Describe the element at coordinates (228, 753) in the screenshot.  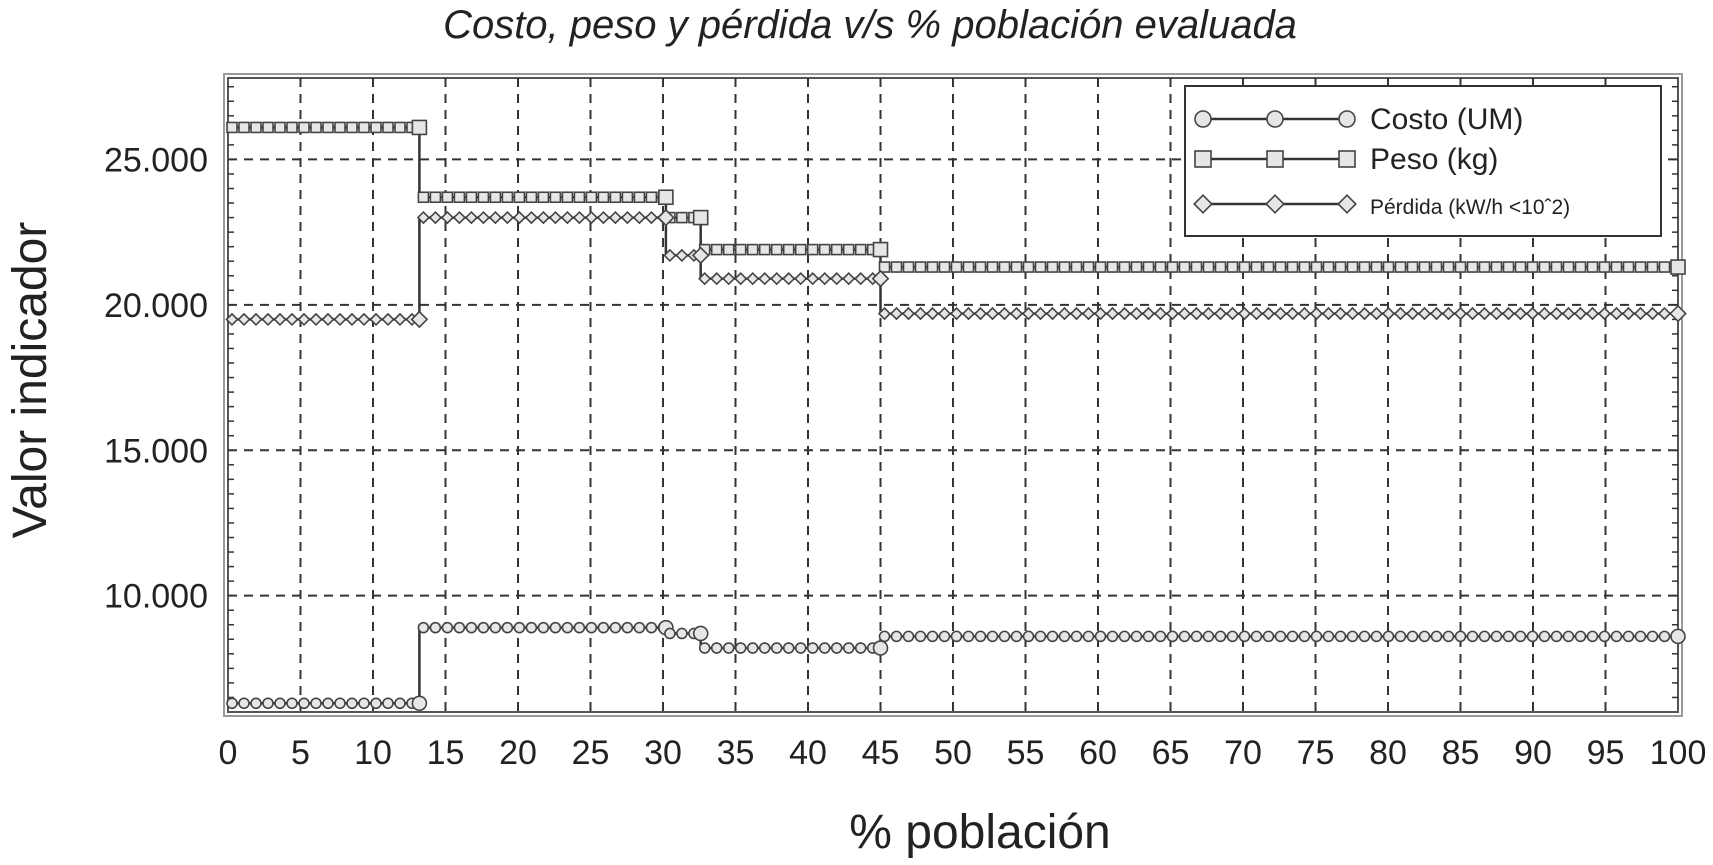
I see `x-tick-label: 0` at that location.